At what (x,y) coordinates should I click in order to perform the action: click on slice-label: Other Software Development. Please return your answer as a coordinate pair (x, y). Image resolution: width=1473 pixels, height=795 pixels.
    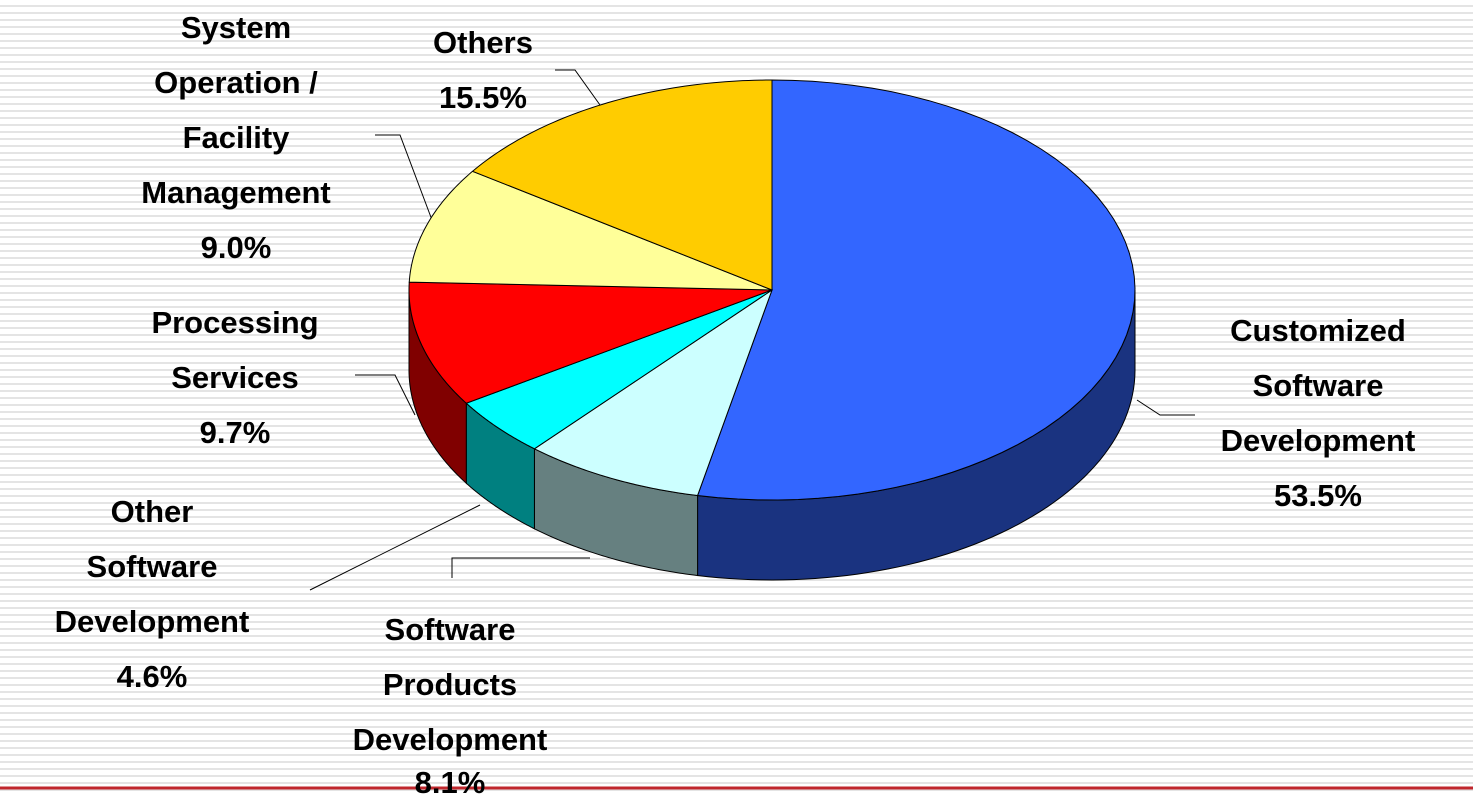
    Looking at the image, I should click on (152, 566).